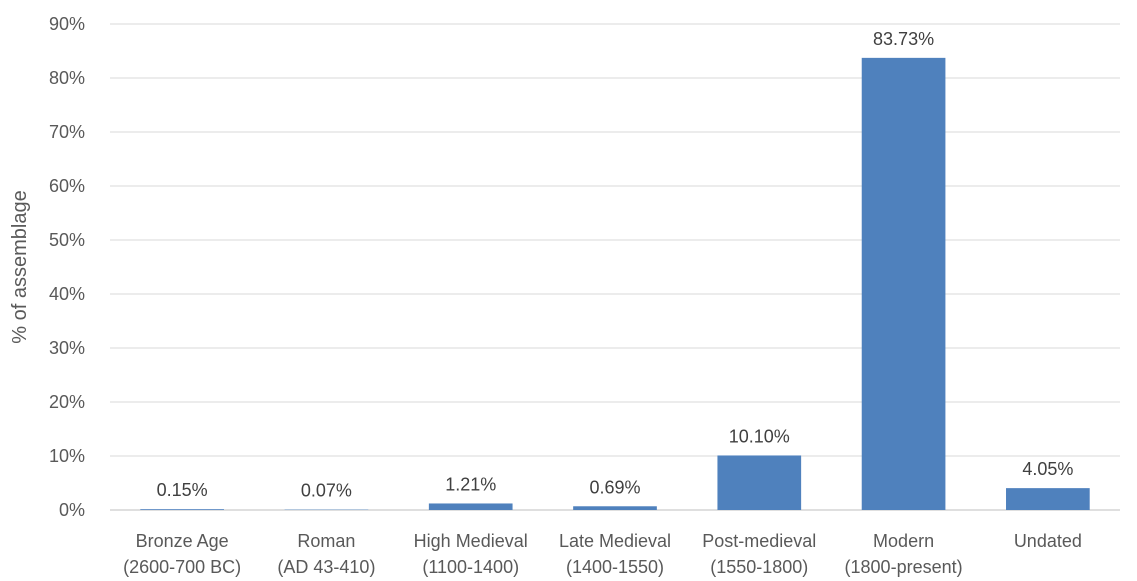 Image resolution: width=1137 pixels, height=581 pixels. What do you see at coordinates (72, 510) in the screenshot?
I see `y-tick-label: 0%` at bounding box center [72, 510].